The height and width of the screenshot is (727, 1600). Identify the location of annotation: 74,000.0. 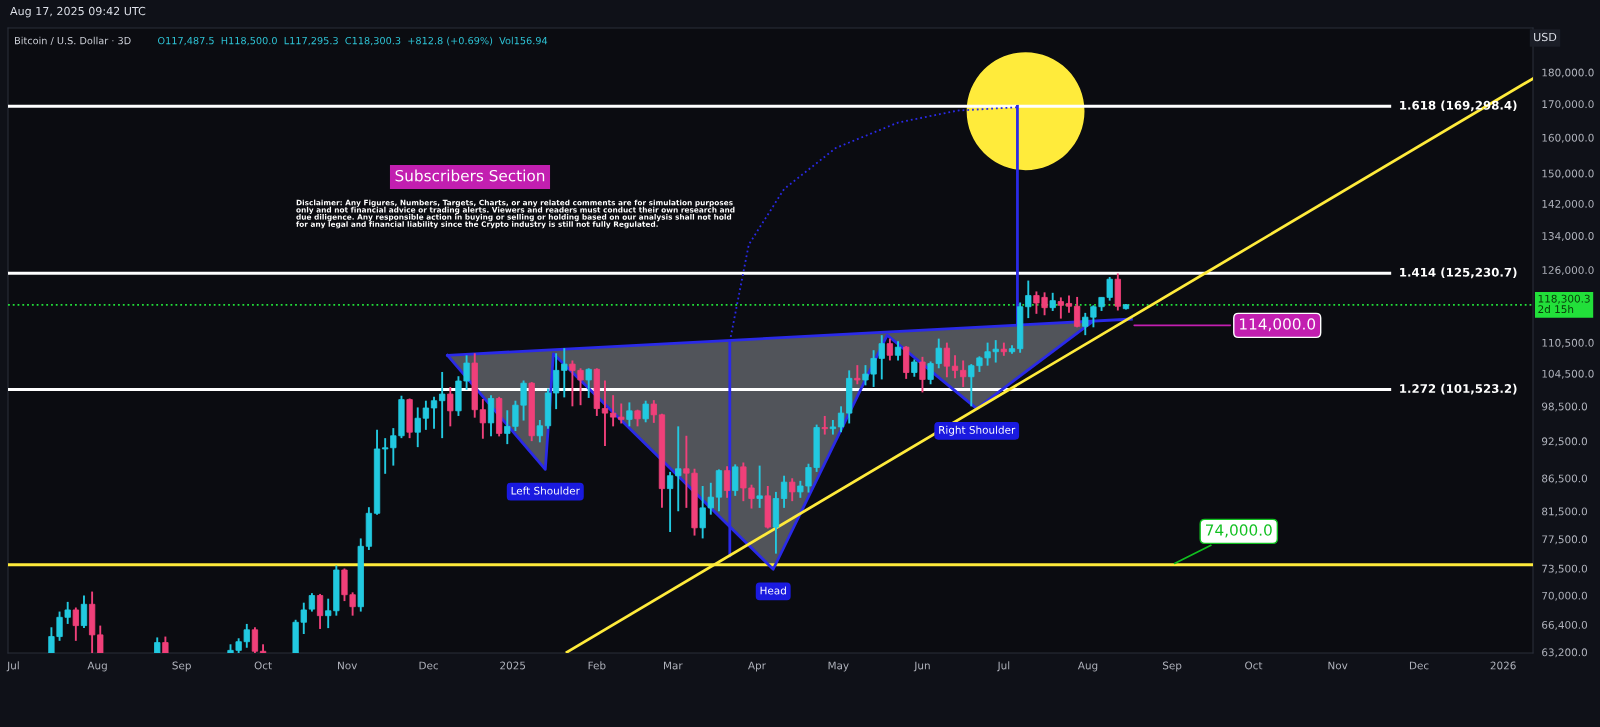
(1239, 531).